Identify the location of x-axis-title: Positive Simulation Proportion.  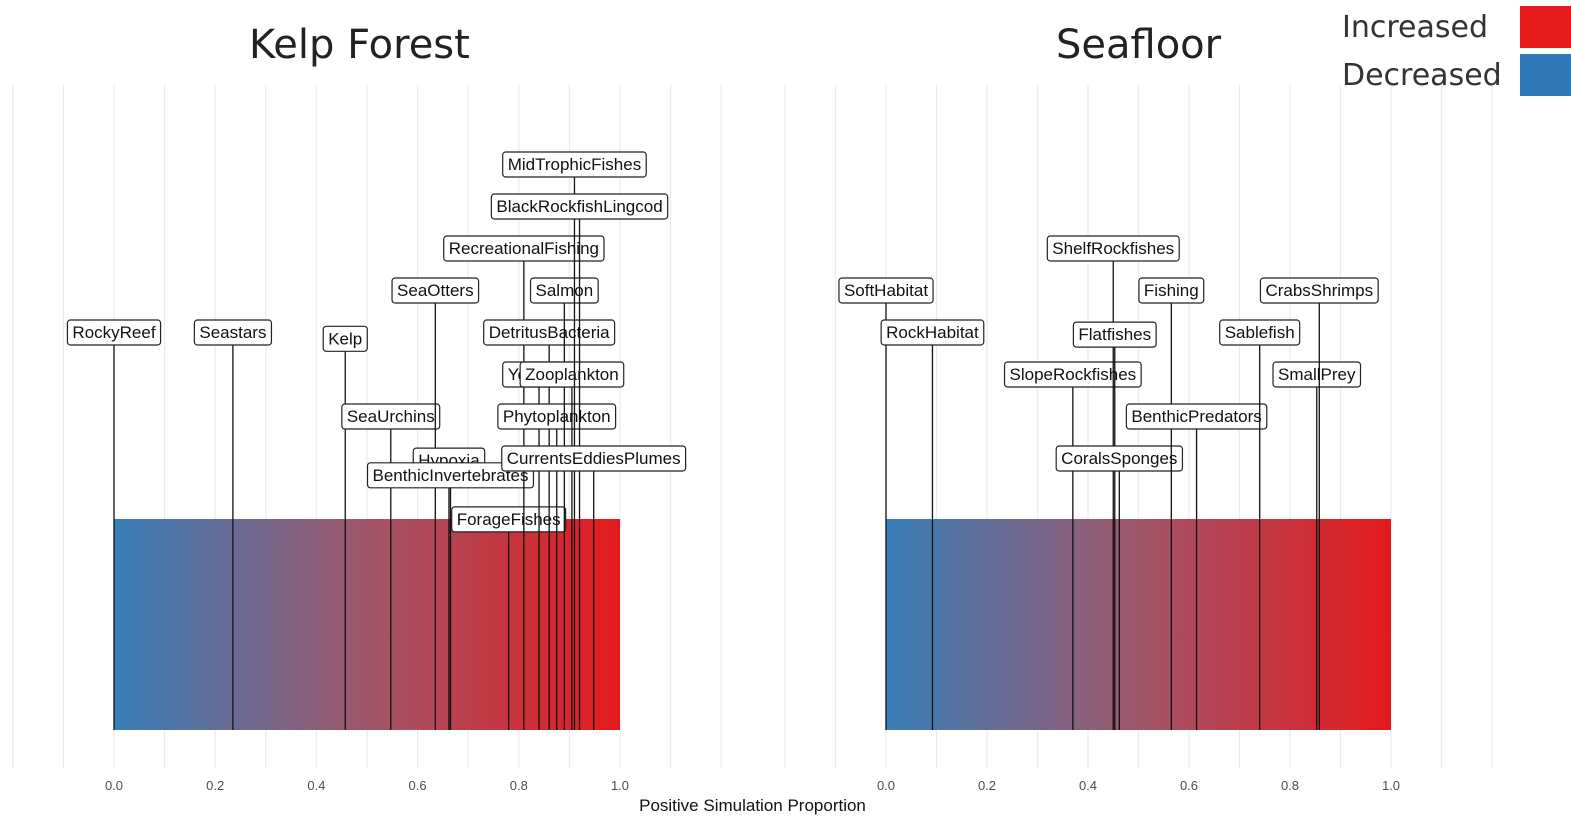
(752, 805).